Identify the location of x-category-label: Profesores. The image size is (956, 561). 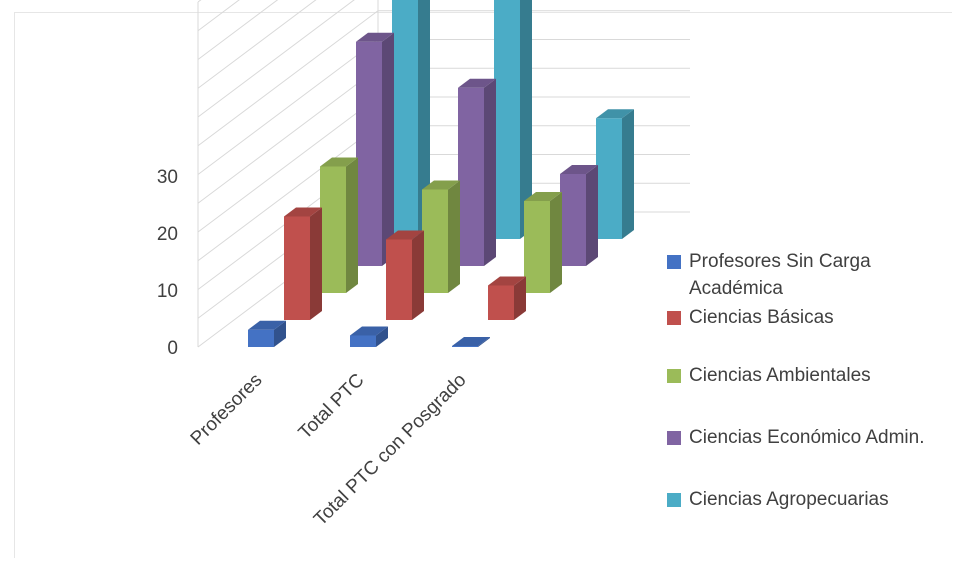
(227, 410).